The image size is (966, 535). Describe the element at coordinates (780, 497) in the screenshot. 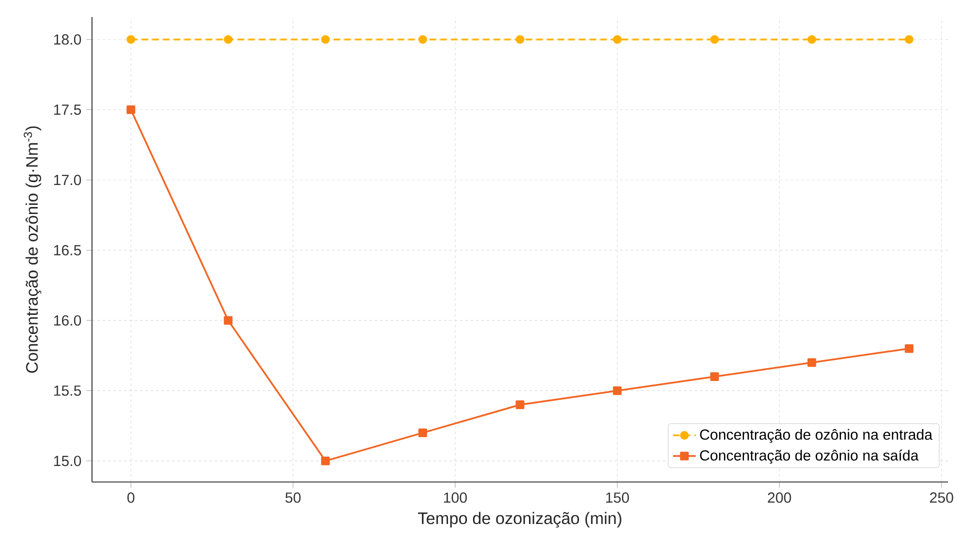

I see `x-tick-label: 200` at that location.